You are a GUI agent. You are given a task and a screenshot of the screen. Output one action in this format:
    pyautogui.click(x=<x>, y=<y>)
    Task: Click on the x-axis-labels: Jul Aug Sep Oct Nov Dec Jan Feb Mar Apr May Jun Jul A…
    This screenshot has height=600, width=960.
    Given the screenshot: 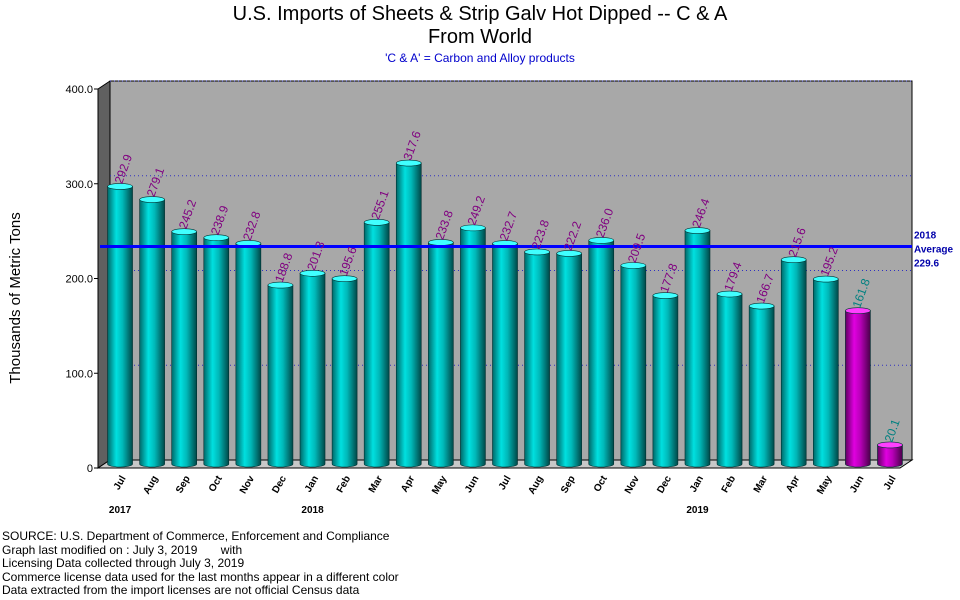 What is the action you would take?
    pyautogui.click(x=504, y=494)
    